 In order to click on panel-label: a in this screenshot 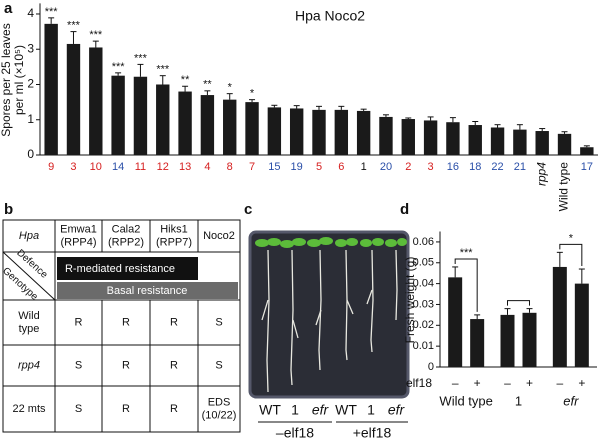, I will do `click(8, 8)`.